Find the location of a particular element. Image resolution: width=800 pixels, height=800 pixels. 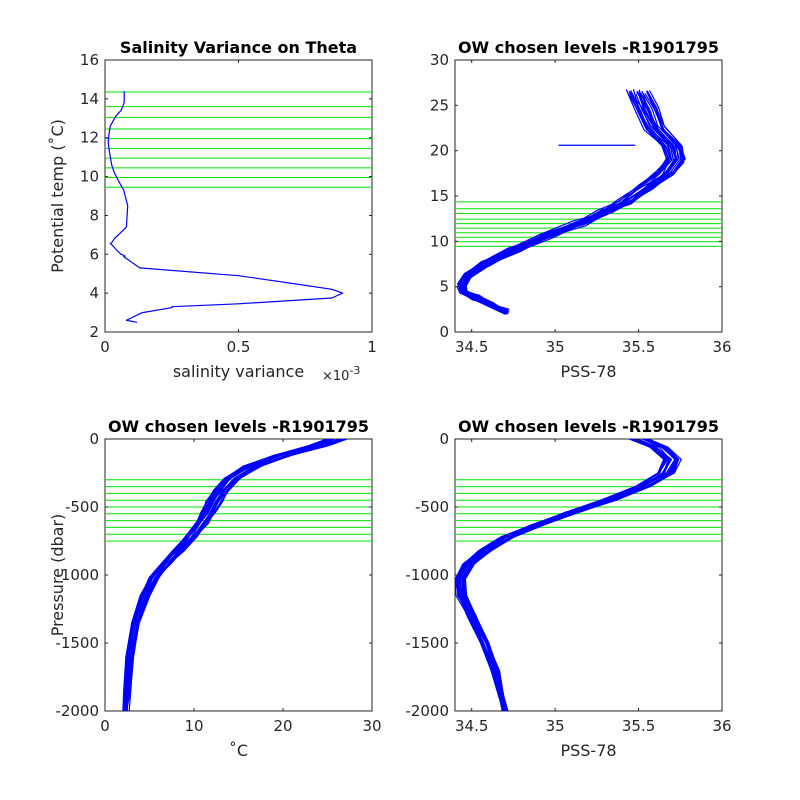

y-tick-label: 2 is located at coordinates (94, 332).